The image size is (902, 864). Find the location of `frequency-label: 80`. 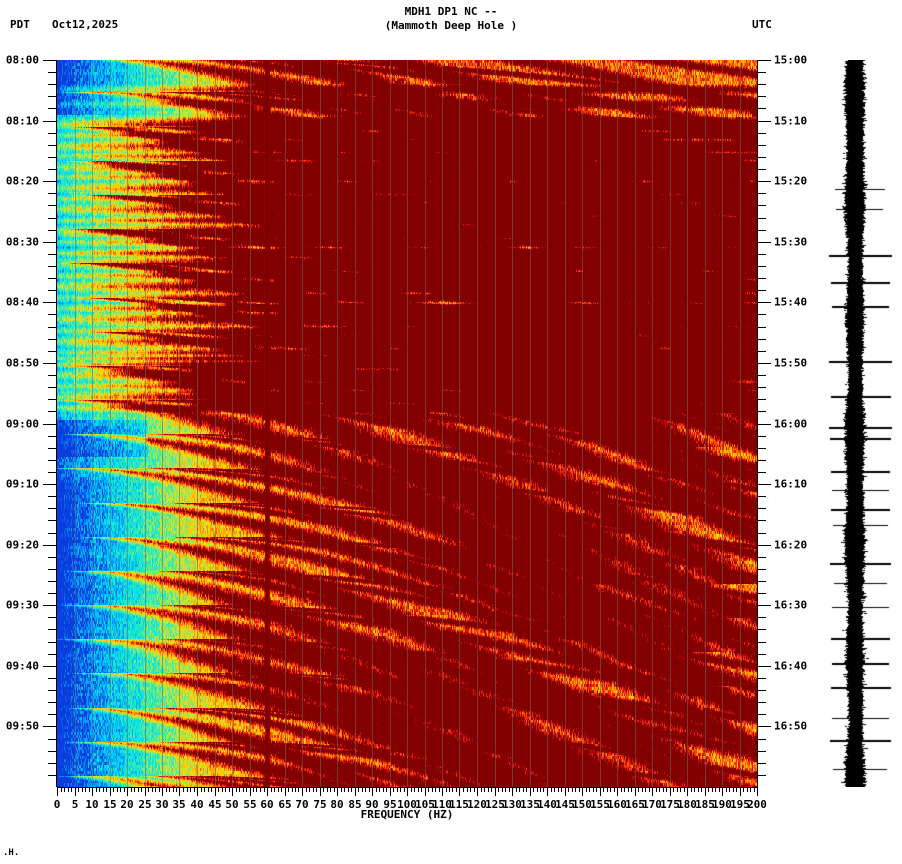

frequency-label: 80 is located at coordinates (337, 804).